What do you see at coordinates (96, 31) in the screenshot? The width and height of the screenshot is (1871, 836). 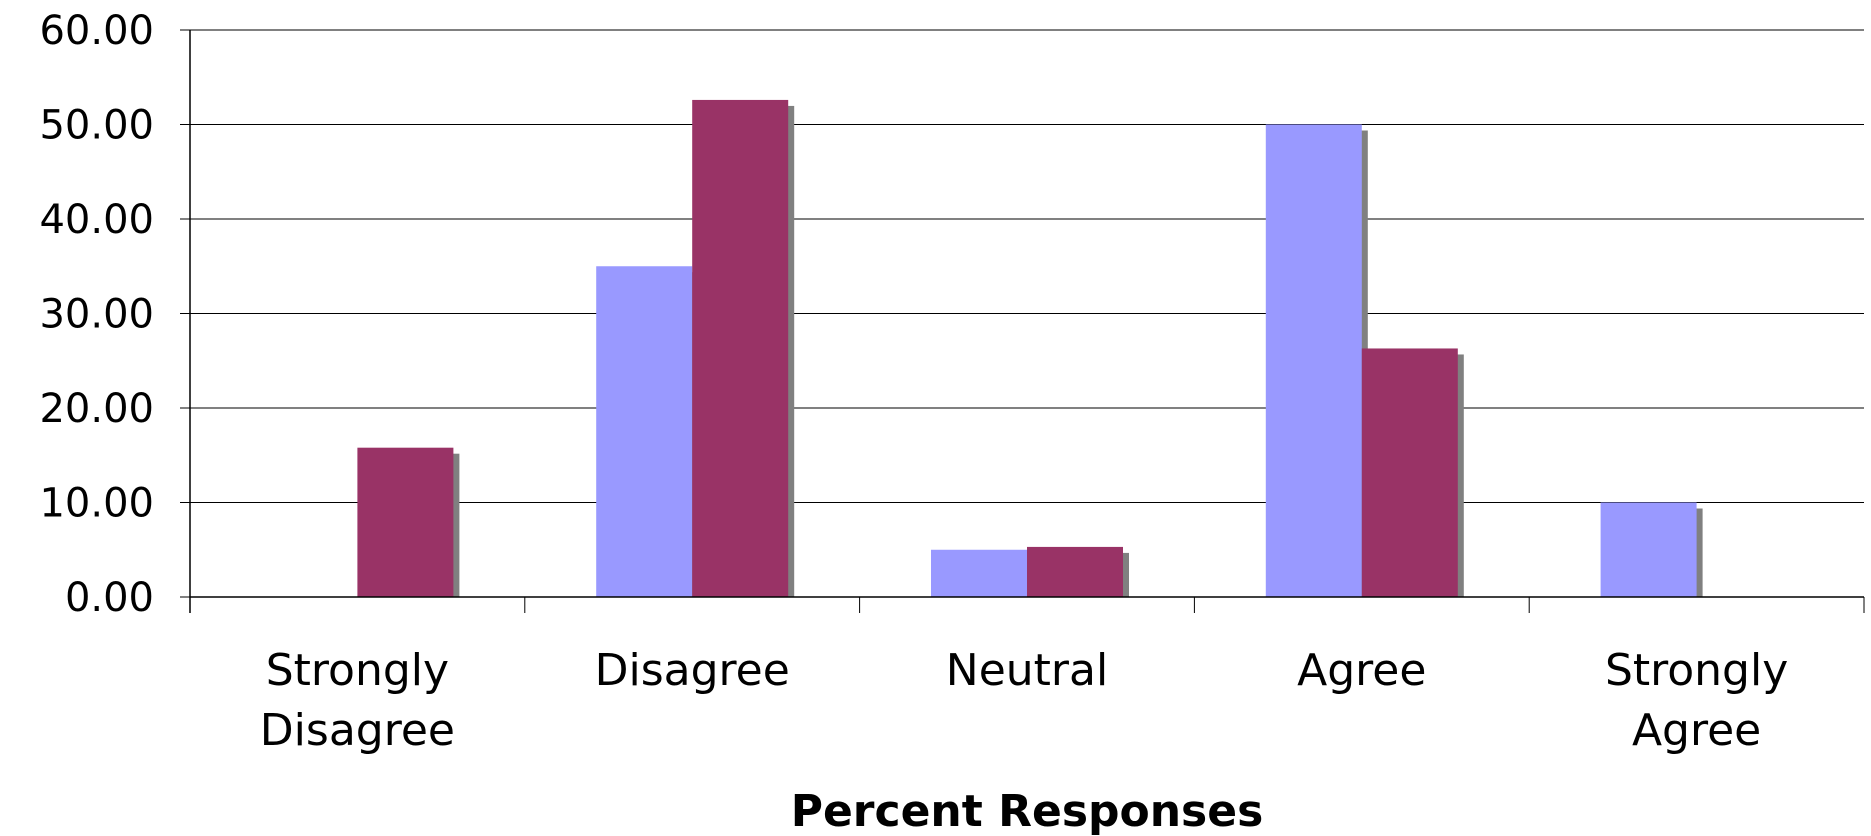 I see `y-tick-label: 60.00` at bounding box center [96, 31].